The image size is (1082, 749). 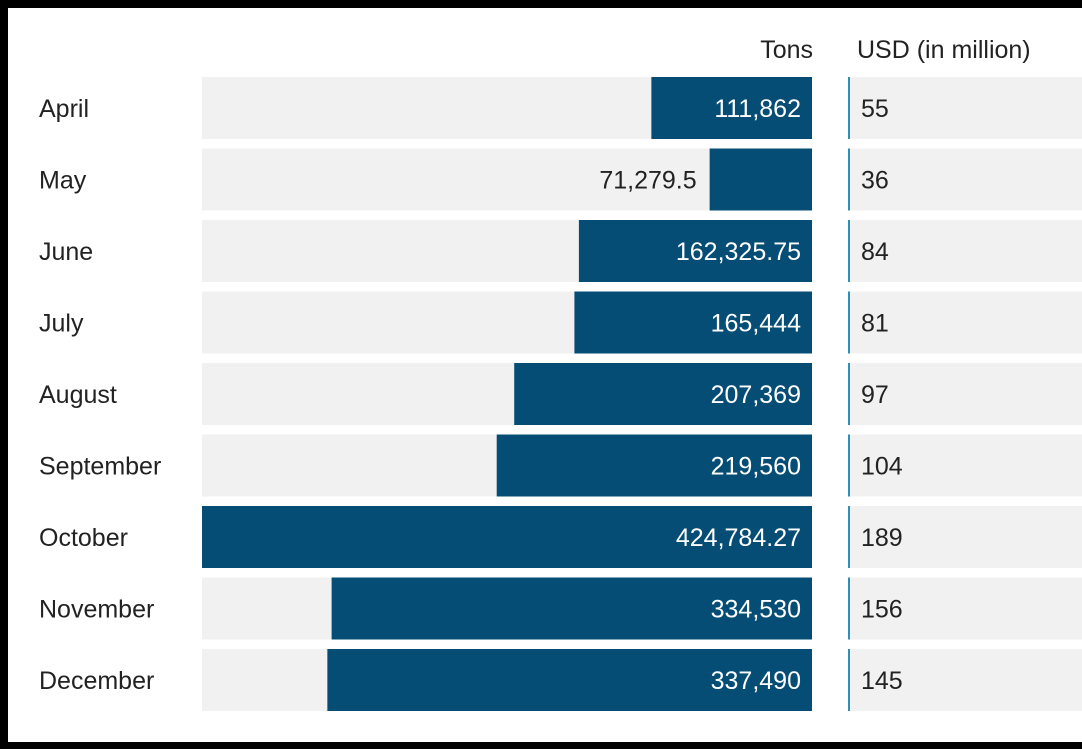 I want to click on tons-value-label: 71,279.5, so click(x=647, y=181).